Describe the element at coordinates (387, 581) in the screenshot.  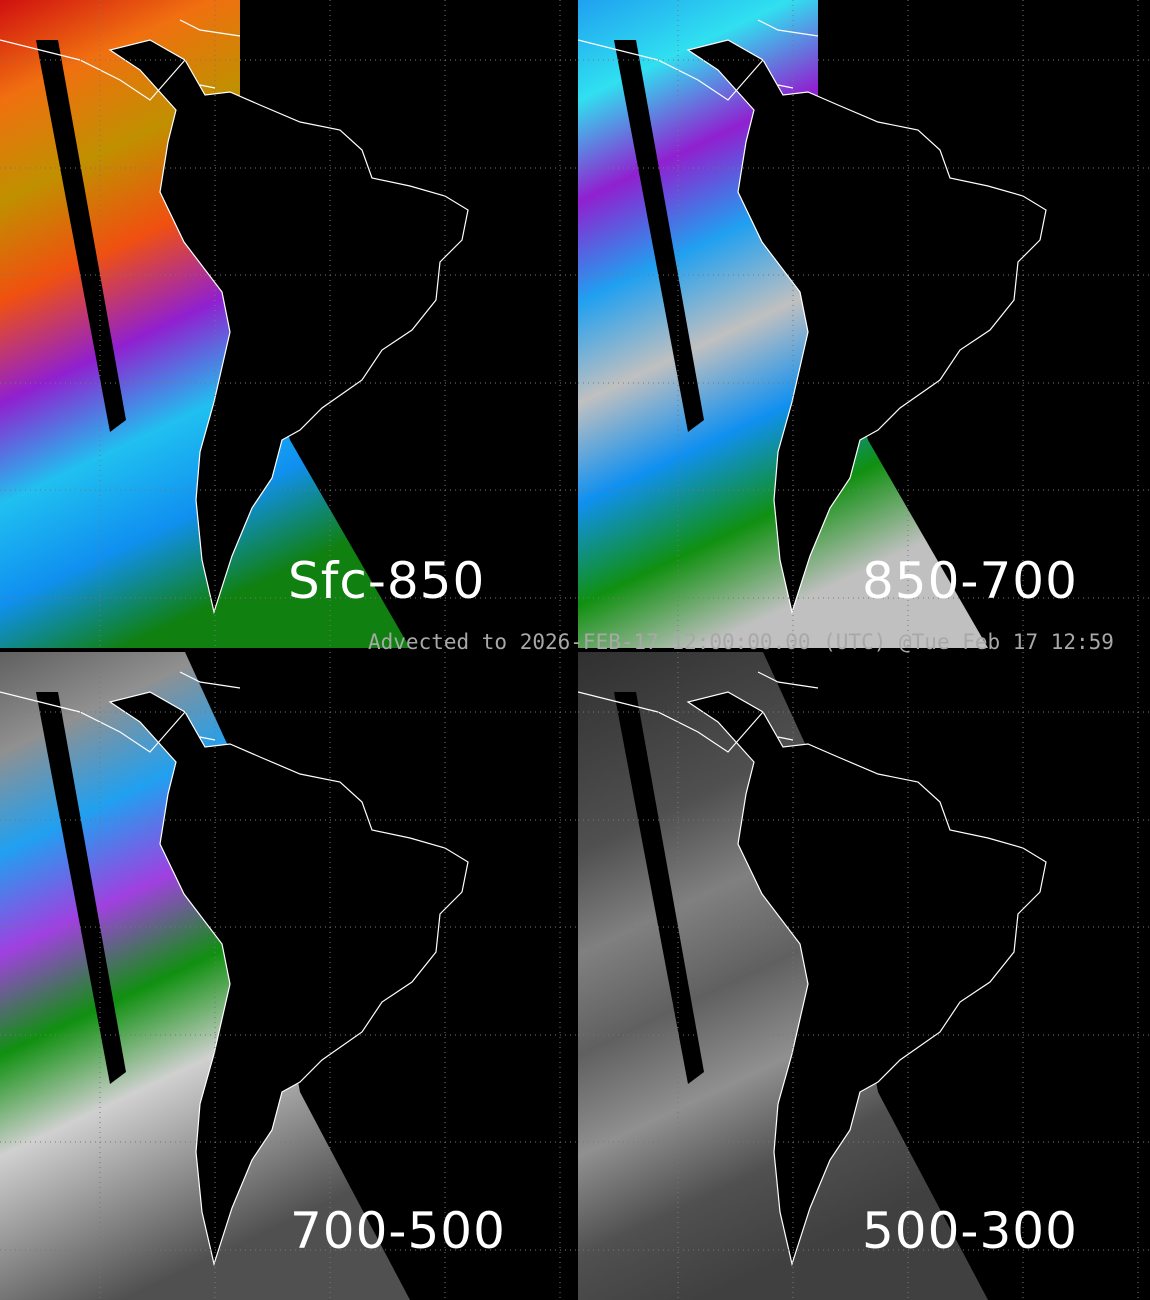
I see `panel-label: Sfc-850` at that location.